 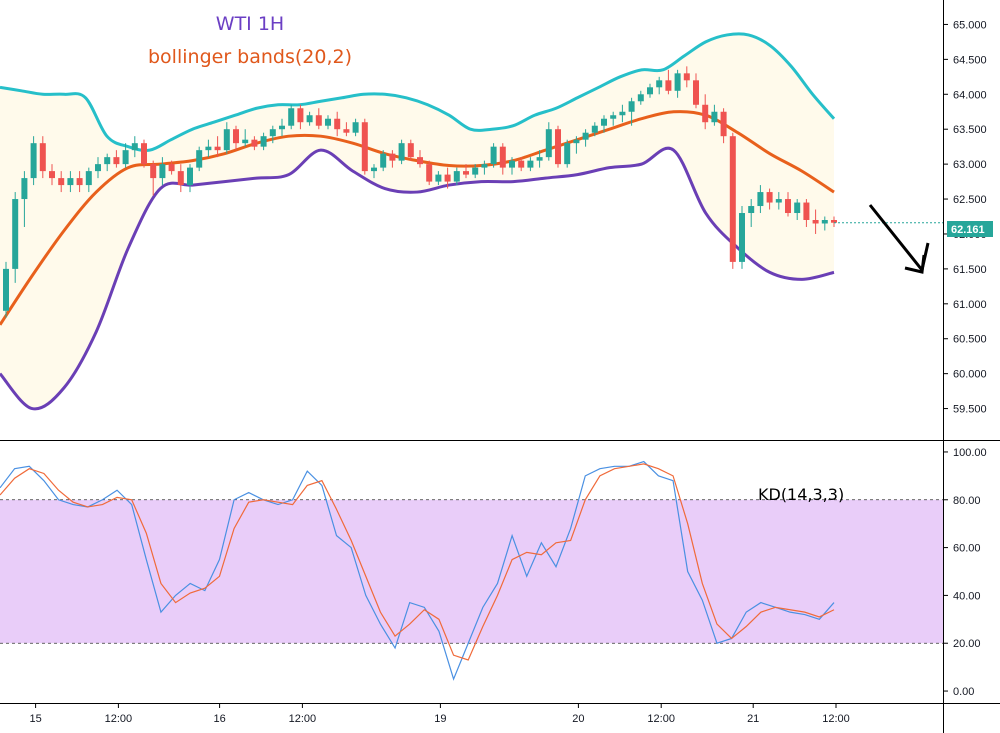 I want to click on time-tick-label: 15, so click(x=35, y=719).